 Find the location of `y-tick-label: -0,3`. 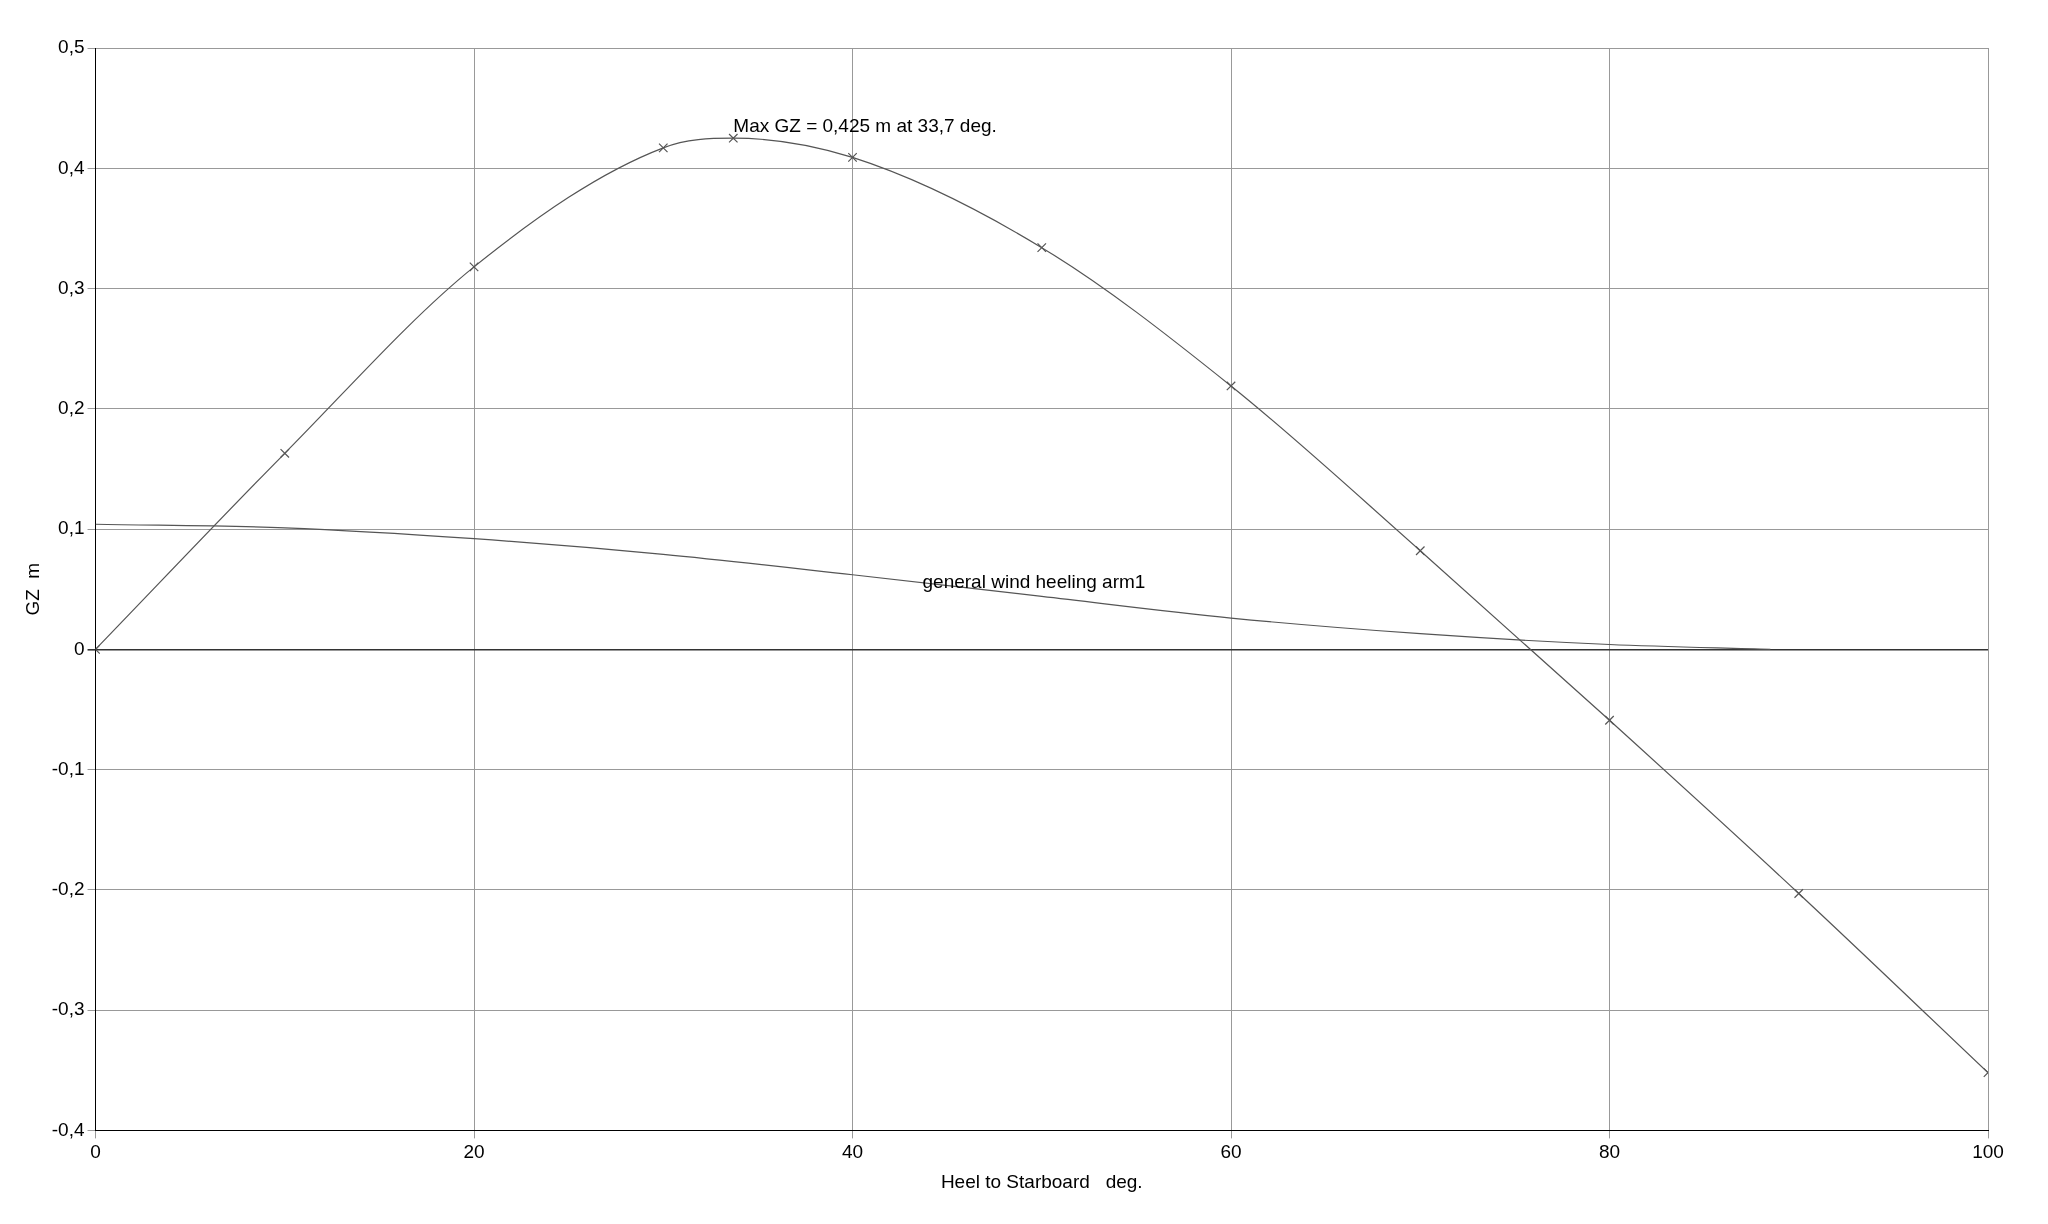

y-tick-label: -0,3 is located at coordinates (68, 1009).